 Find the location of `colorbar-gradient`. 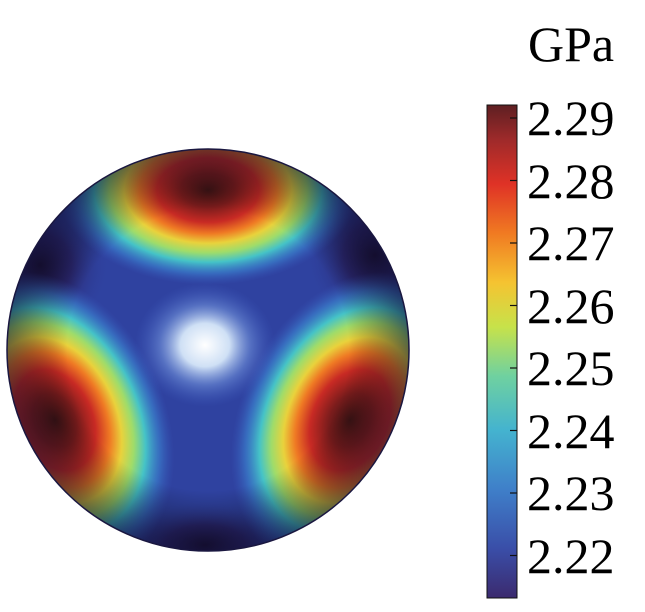

colorbar-gradient is located at coordinates (502, 351).